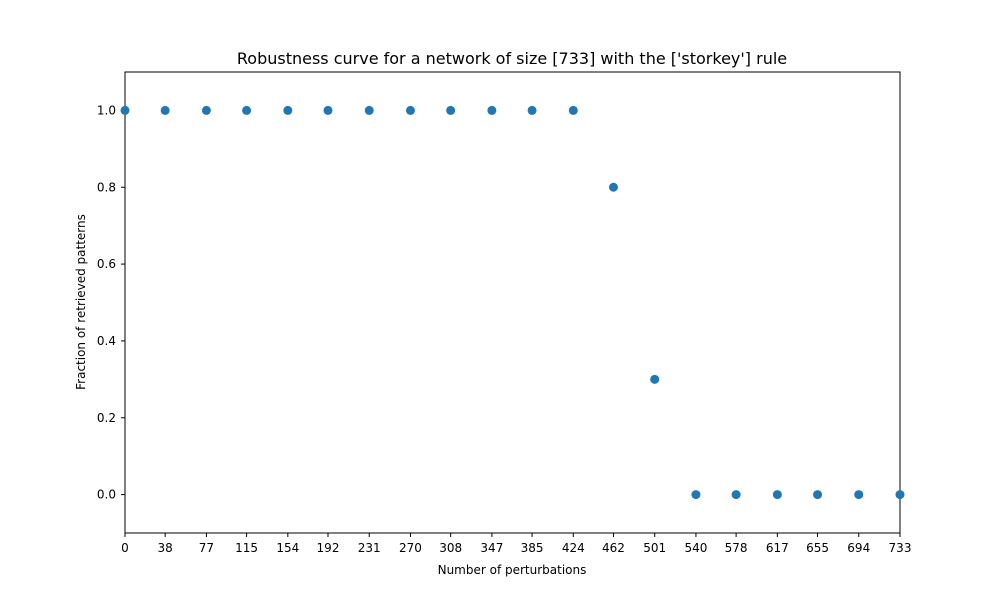  Describe the element at coordinates (369, 548) in the screenshot. I see `x-tick-label: 231` at that location.